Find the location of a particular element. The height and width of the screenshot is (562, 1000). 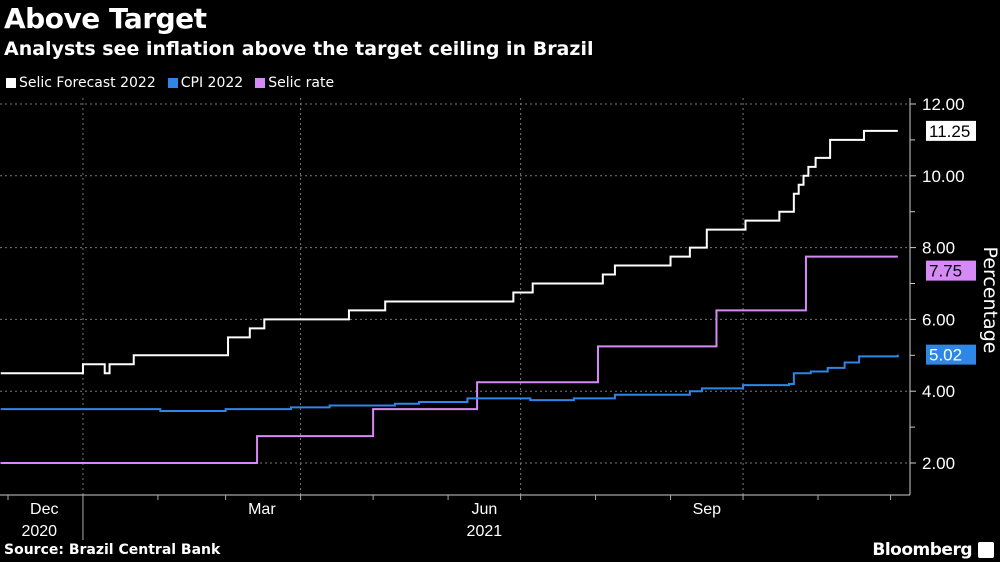

legend-item-cpi: CPI 2022 is located at coordinates (205, 83).